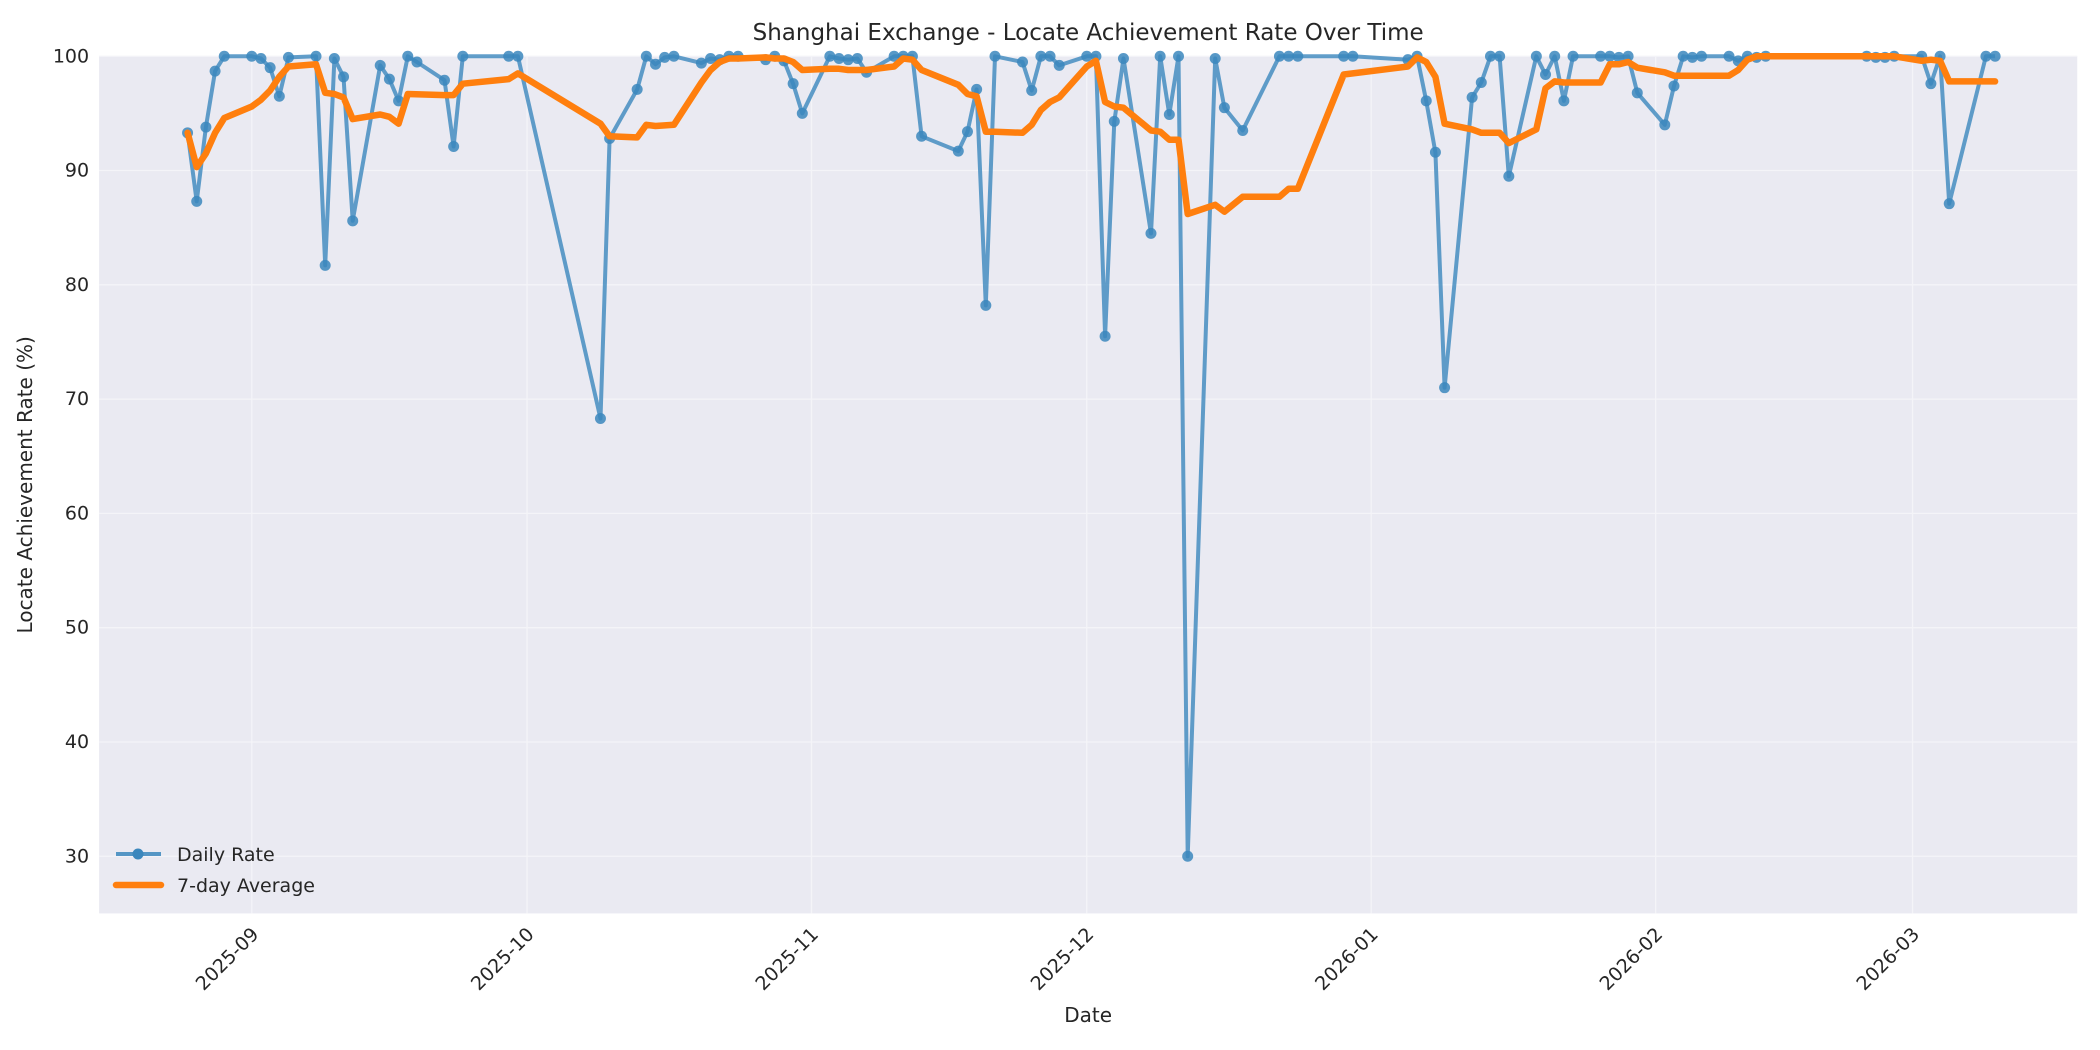  Describe the element at coordinates (1347, 959) in the screenshot. I see `x-tick-label: 2026-01` at that location.